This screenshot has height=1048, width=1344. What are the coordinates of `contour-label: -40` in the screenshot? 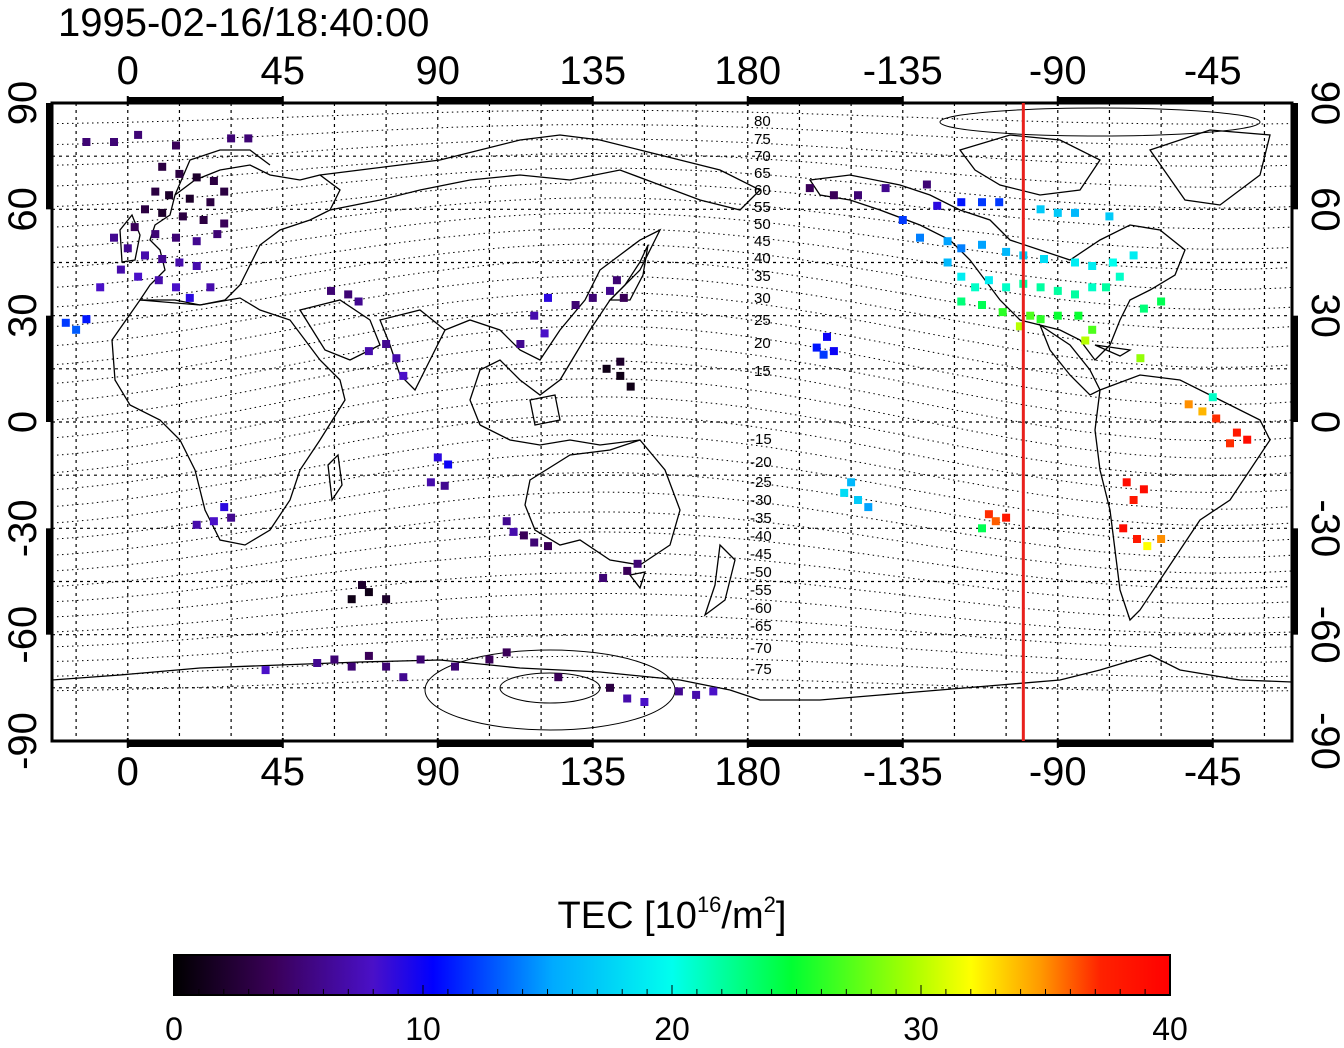 It's located at (761, 536).